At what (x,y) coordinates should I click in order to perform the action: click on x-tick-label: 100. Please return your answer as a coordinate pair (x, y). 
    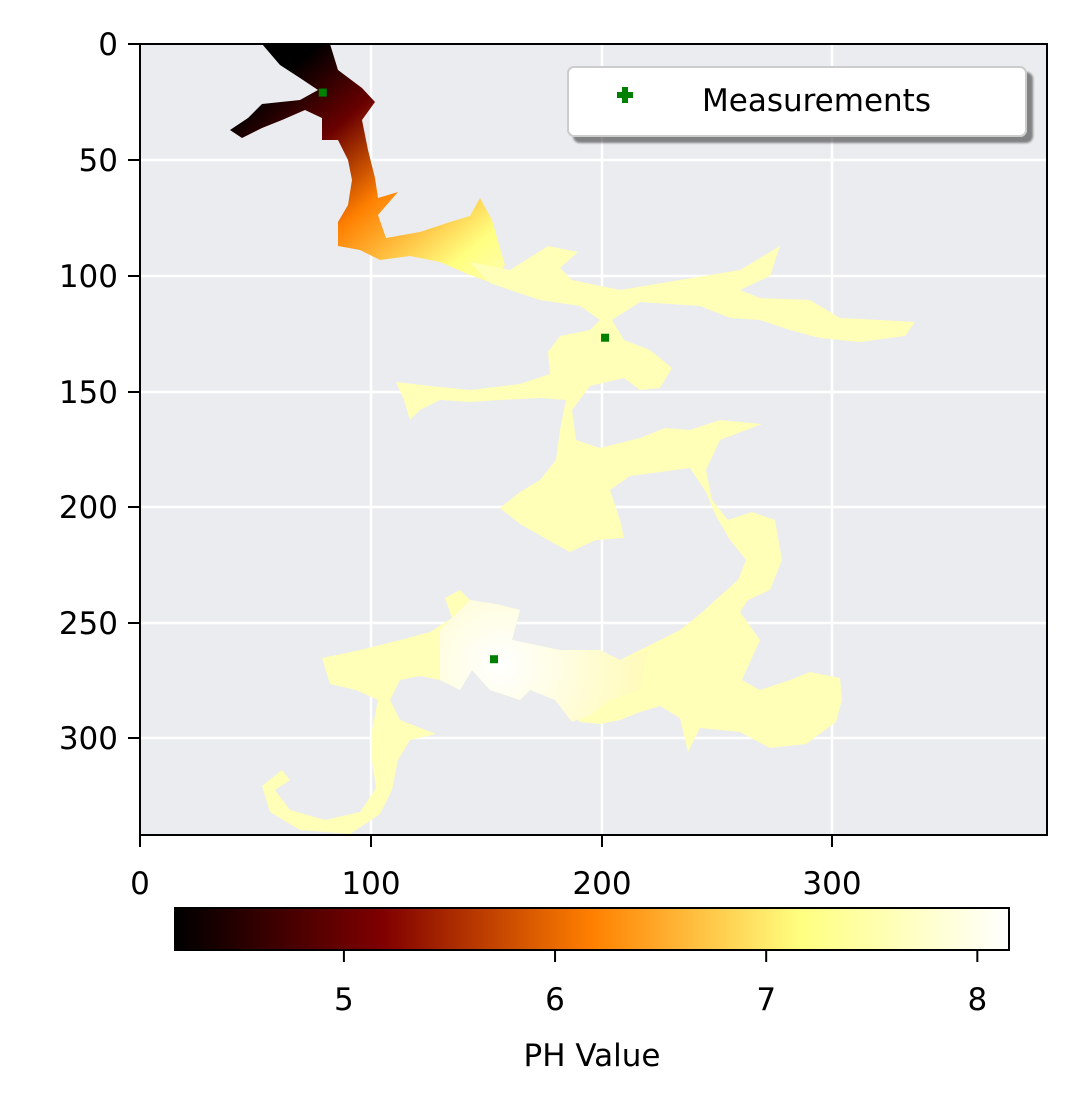
    Looking at the image, I should click on (370, 884).